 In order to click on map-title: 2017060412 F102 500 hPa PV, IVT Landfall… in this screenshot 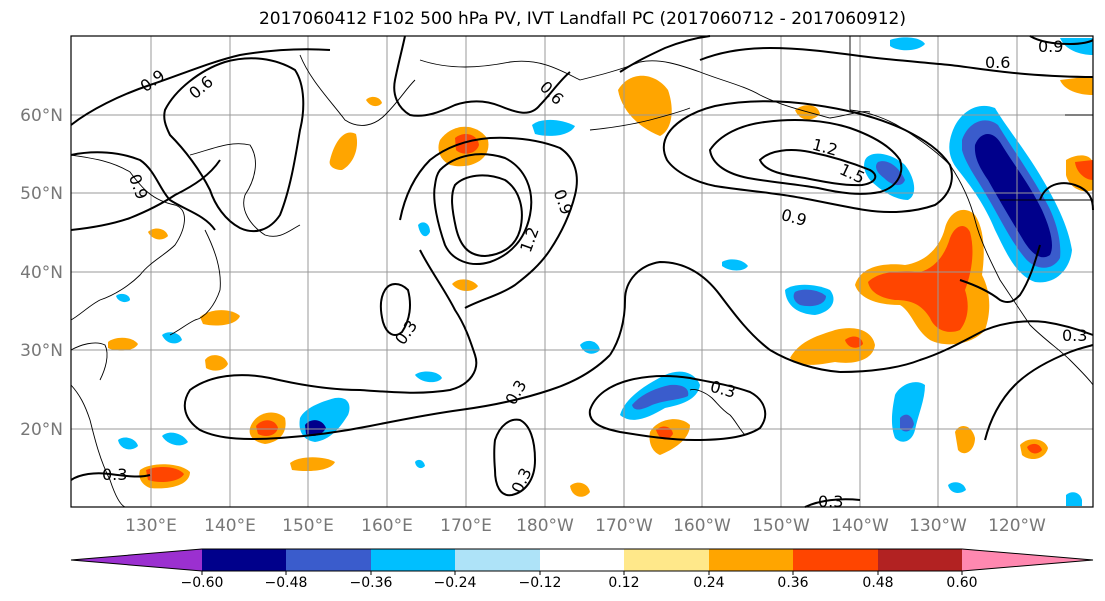, I will do `click(582, 19)`.